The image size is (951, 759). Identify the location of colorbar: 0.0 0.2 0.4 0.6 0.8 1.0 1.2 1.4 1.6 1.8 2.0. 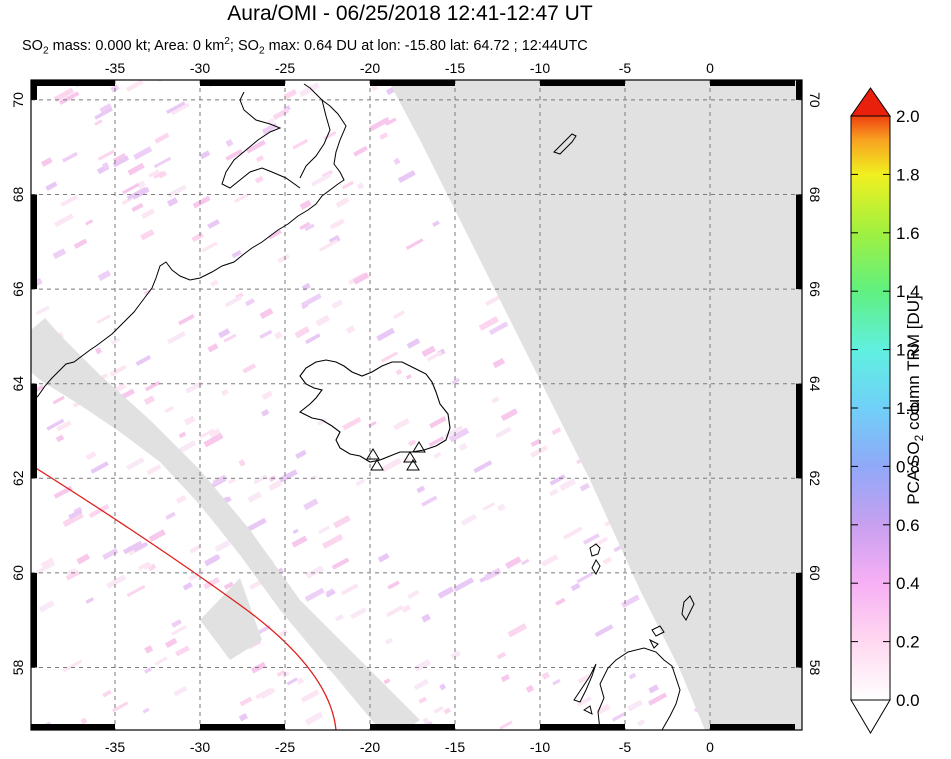
(885, 410).